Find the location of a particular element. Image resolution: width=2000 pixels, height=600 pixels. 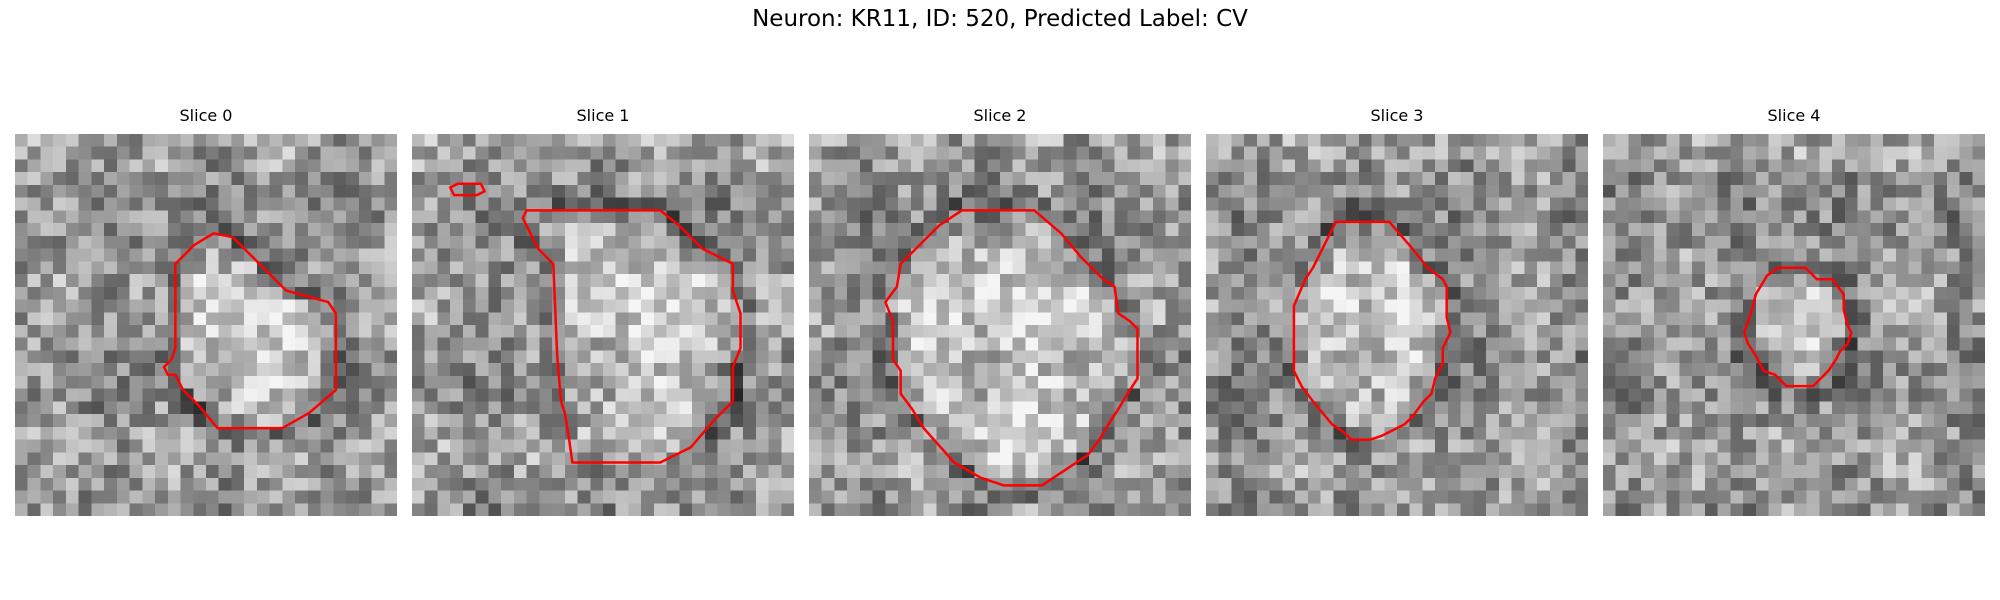

slice-panel-1: Slice 1 is located at coordinates (603, 311).